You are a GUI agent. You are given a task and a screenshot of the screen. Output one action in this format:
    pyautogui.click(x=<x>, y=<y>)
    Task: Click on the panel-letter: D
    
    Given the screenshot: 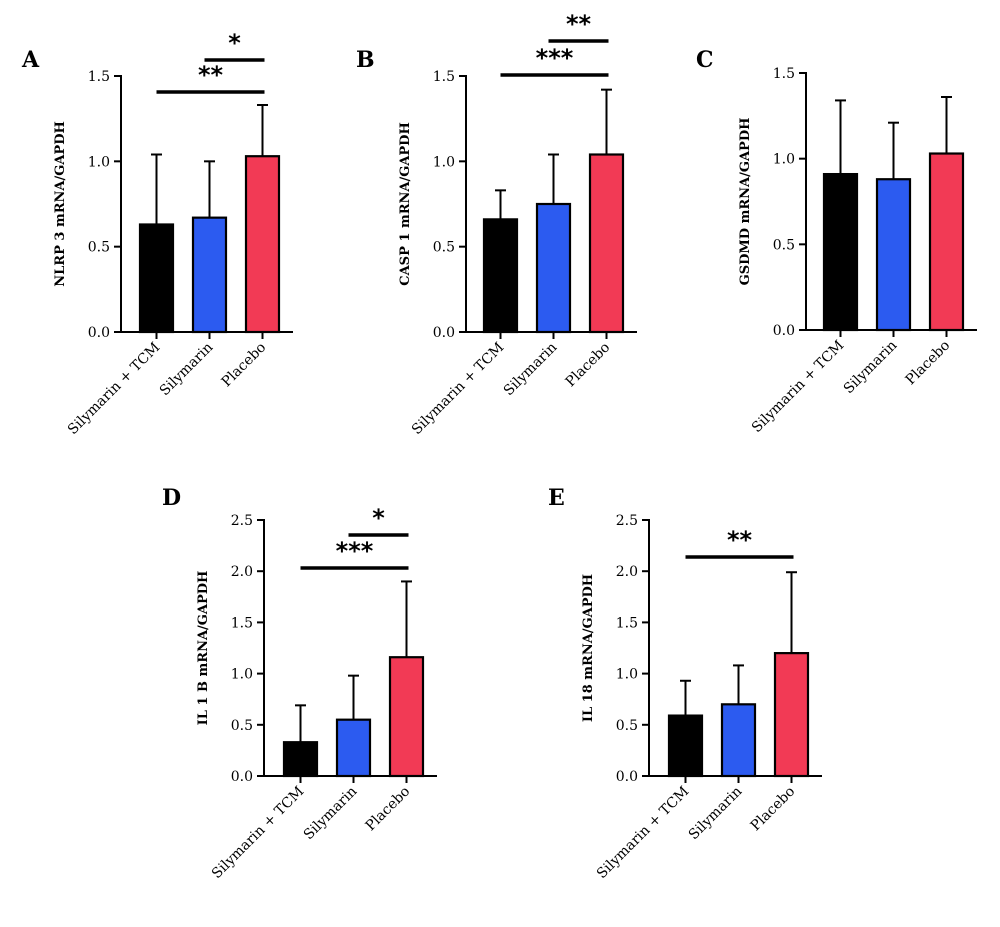 What is the action you would take?
    pyautogui.click(x=171, y=498)
    